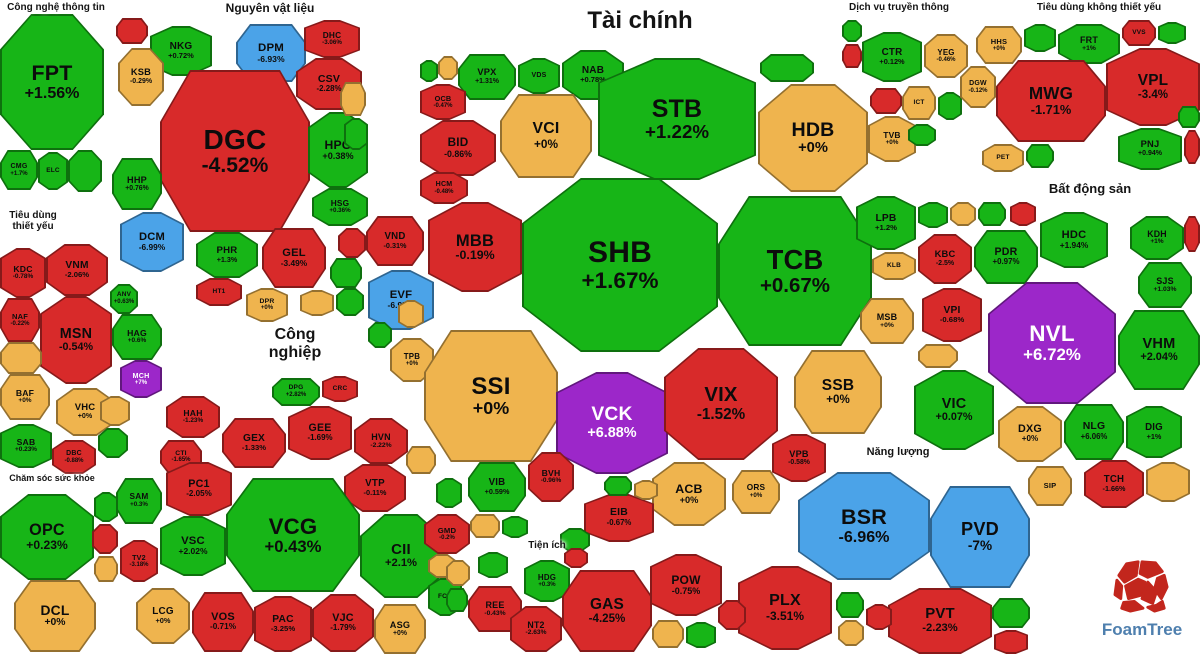 The height and width of the screenshot is (658, 1200). Describe the element at coordinates (343, 623) in the screenshot. I see `cell-vjc: VJC -1.79%` at that location.